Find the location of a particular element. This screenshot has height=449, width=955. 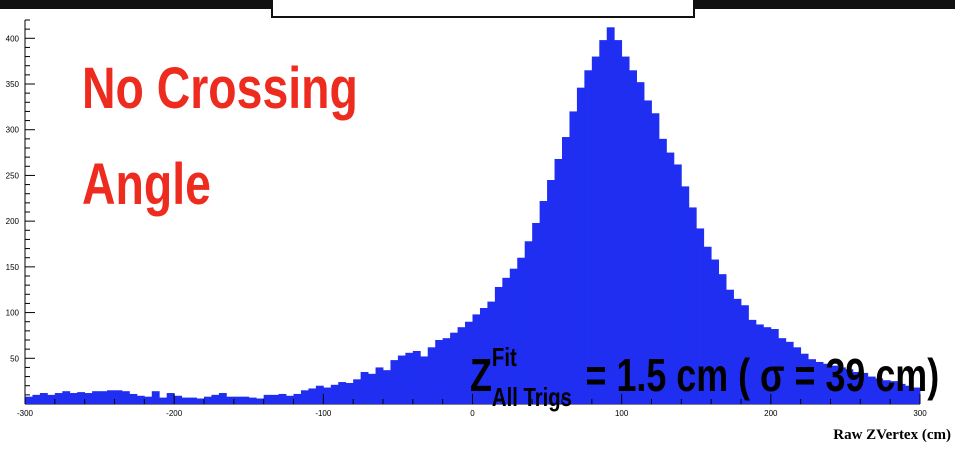

y-tick-label: 100 is located at coordinates (13, 313).